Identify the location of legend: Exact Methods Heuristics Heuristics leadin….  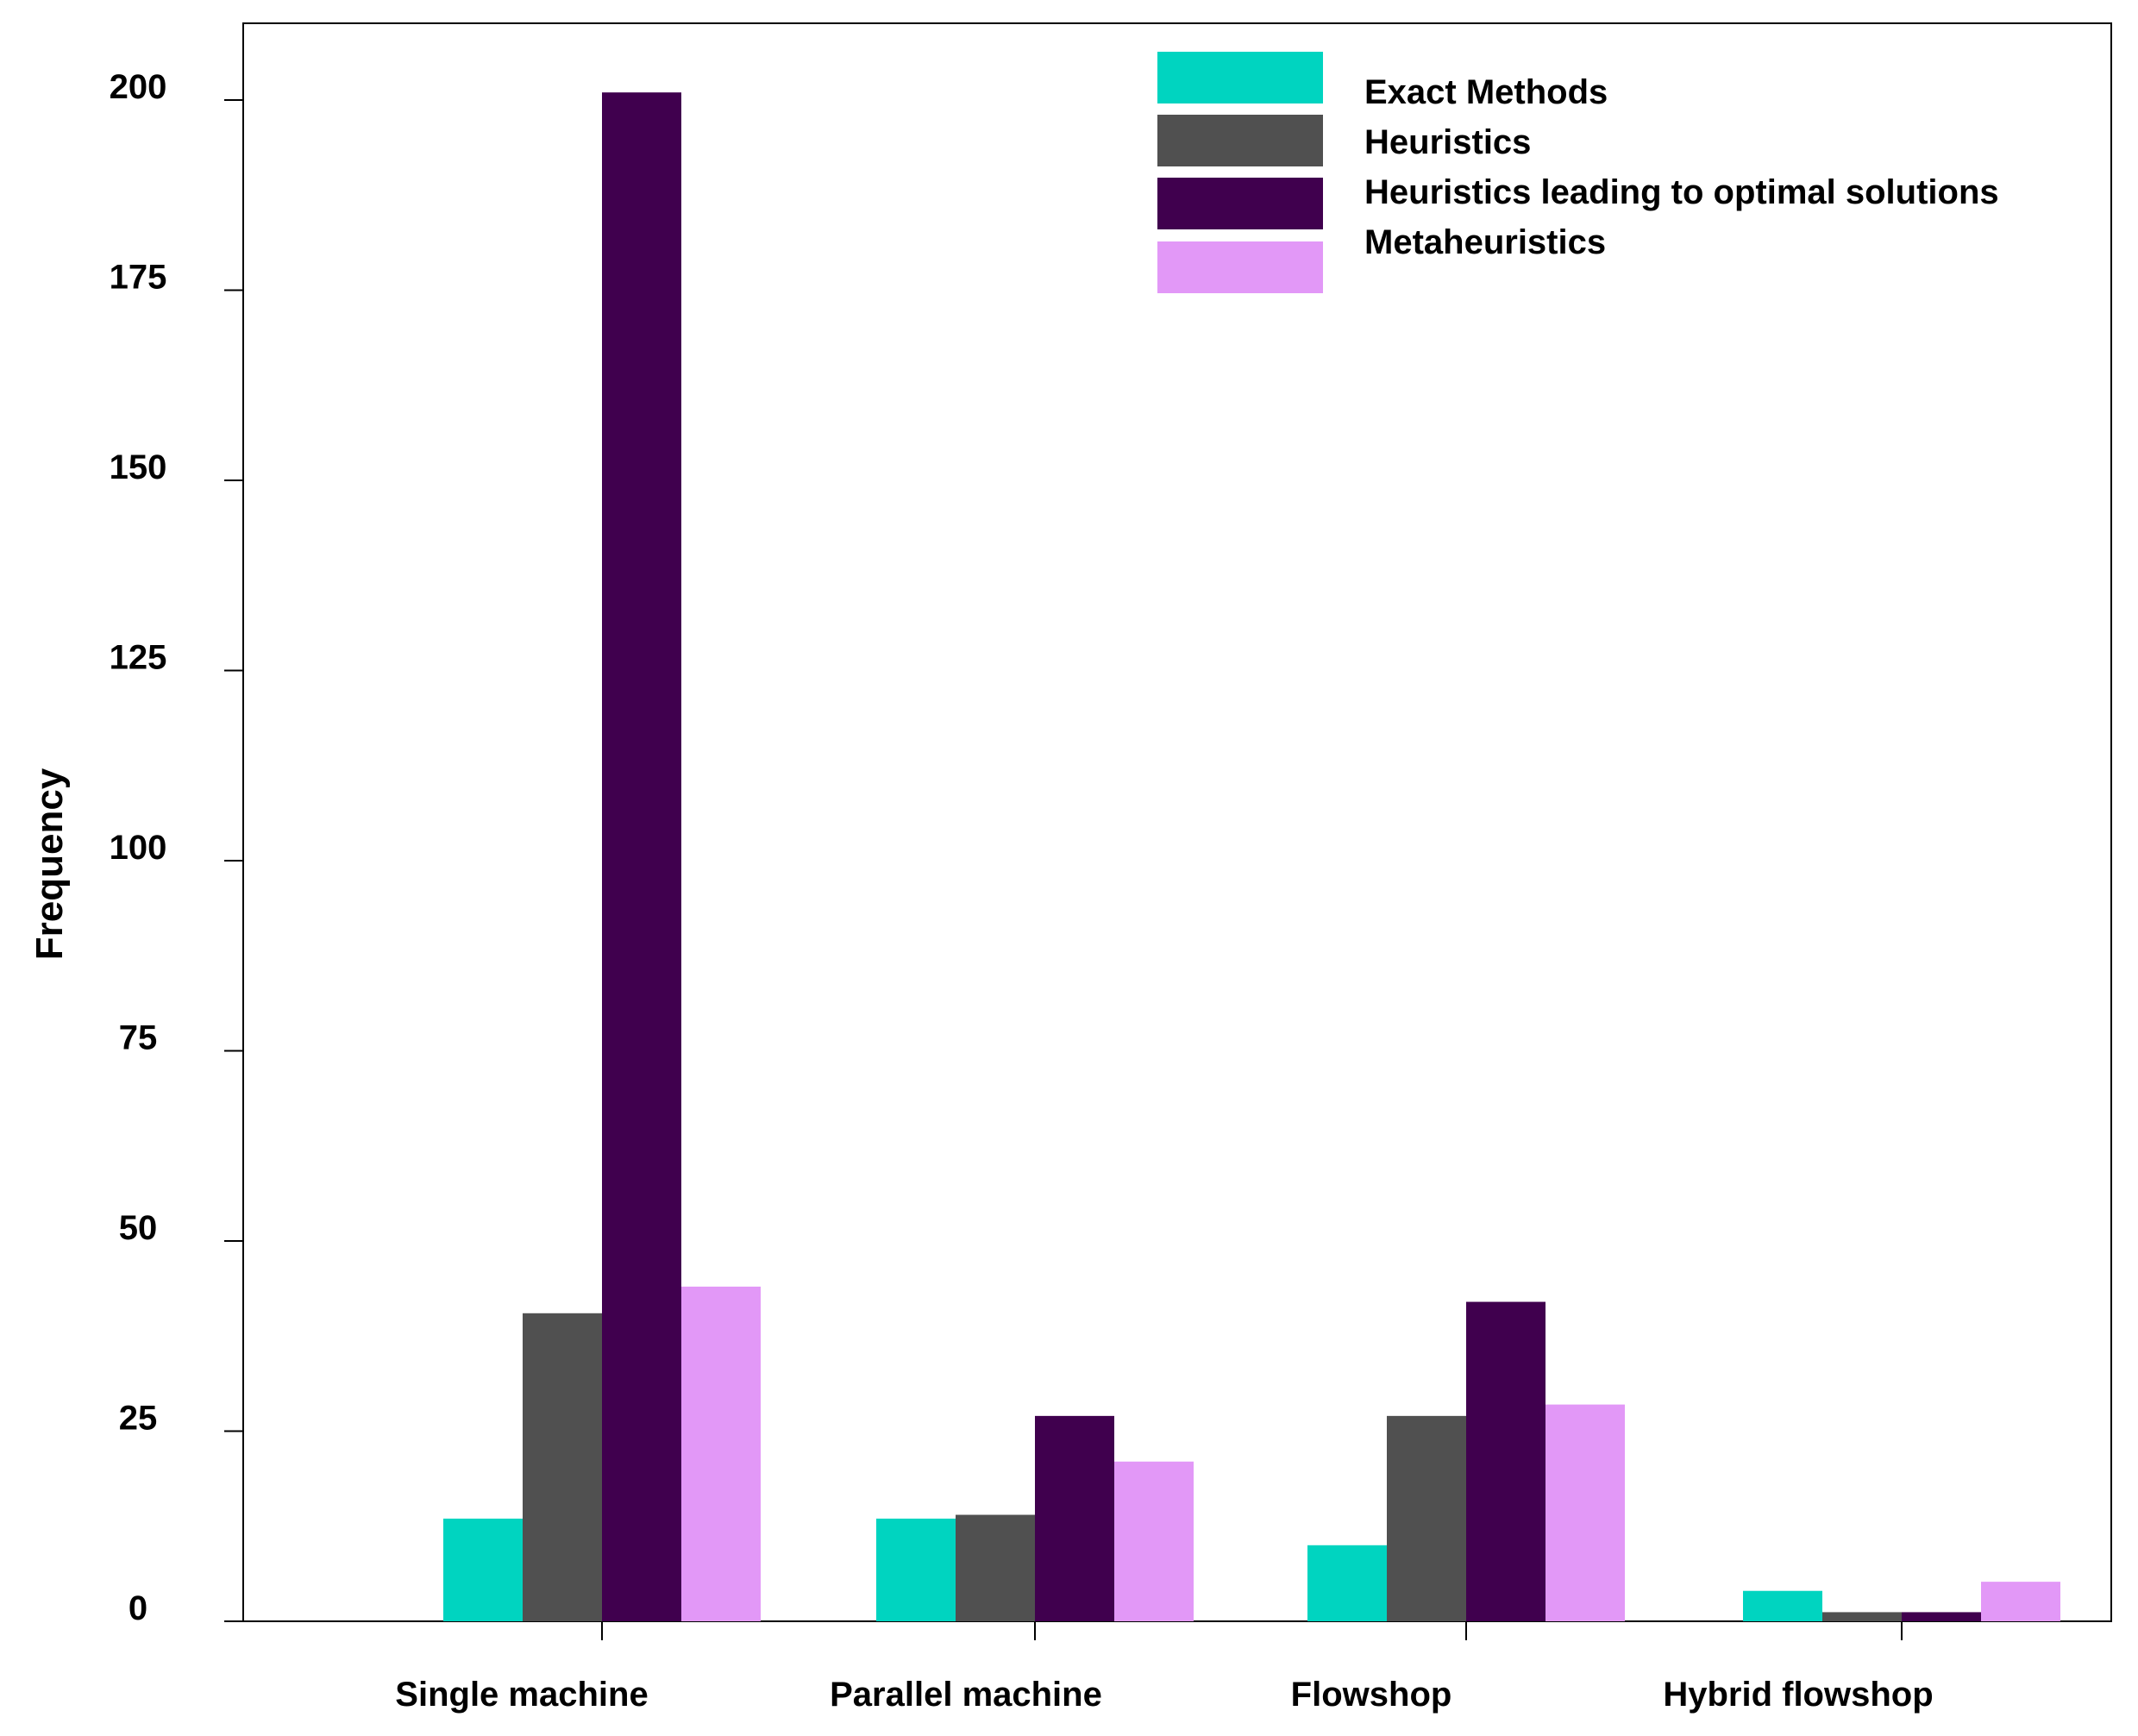
(1578, 172).